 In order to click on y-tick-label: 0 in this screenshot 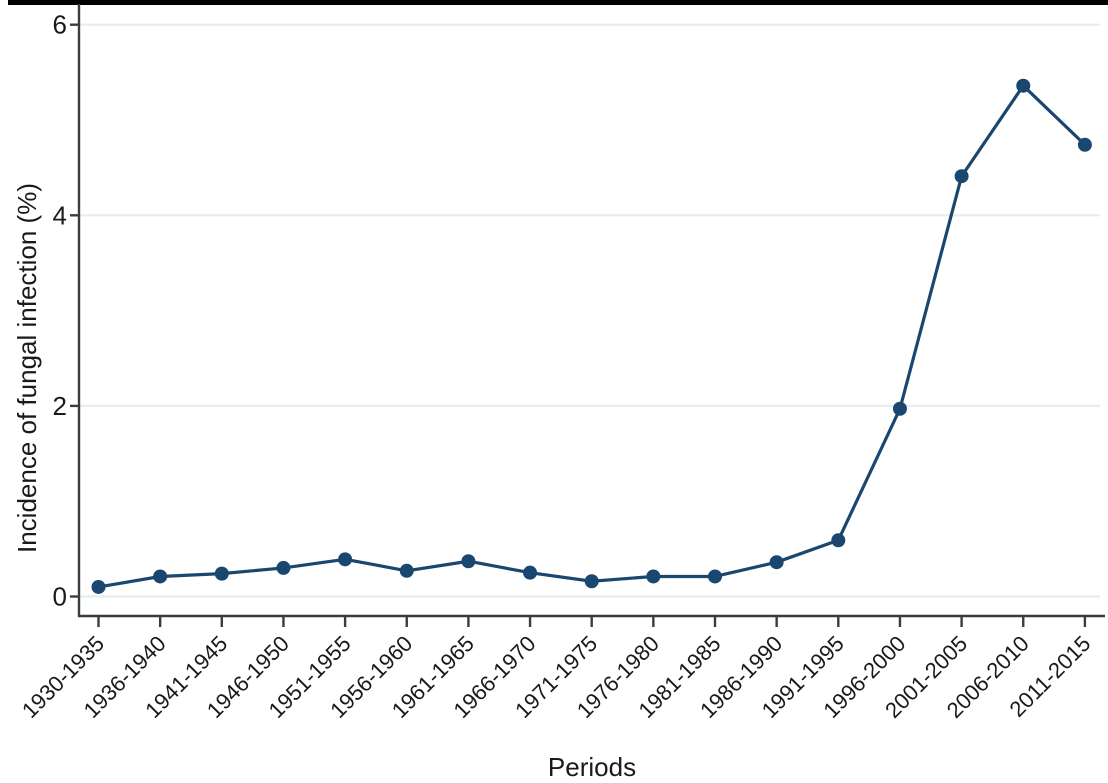, I will do `click(60, 597)`.